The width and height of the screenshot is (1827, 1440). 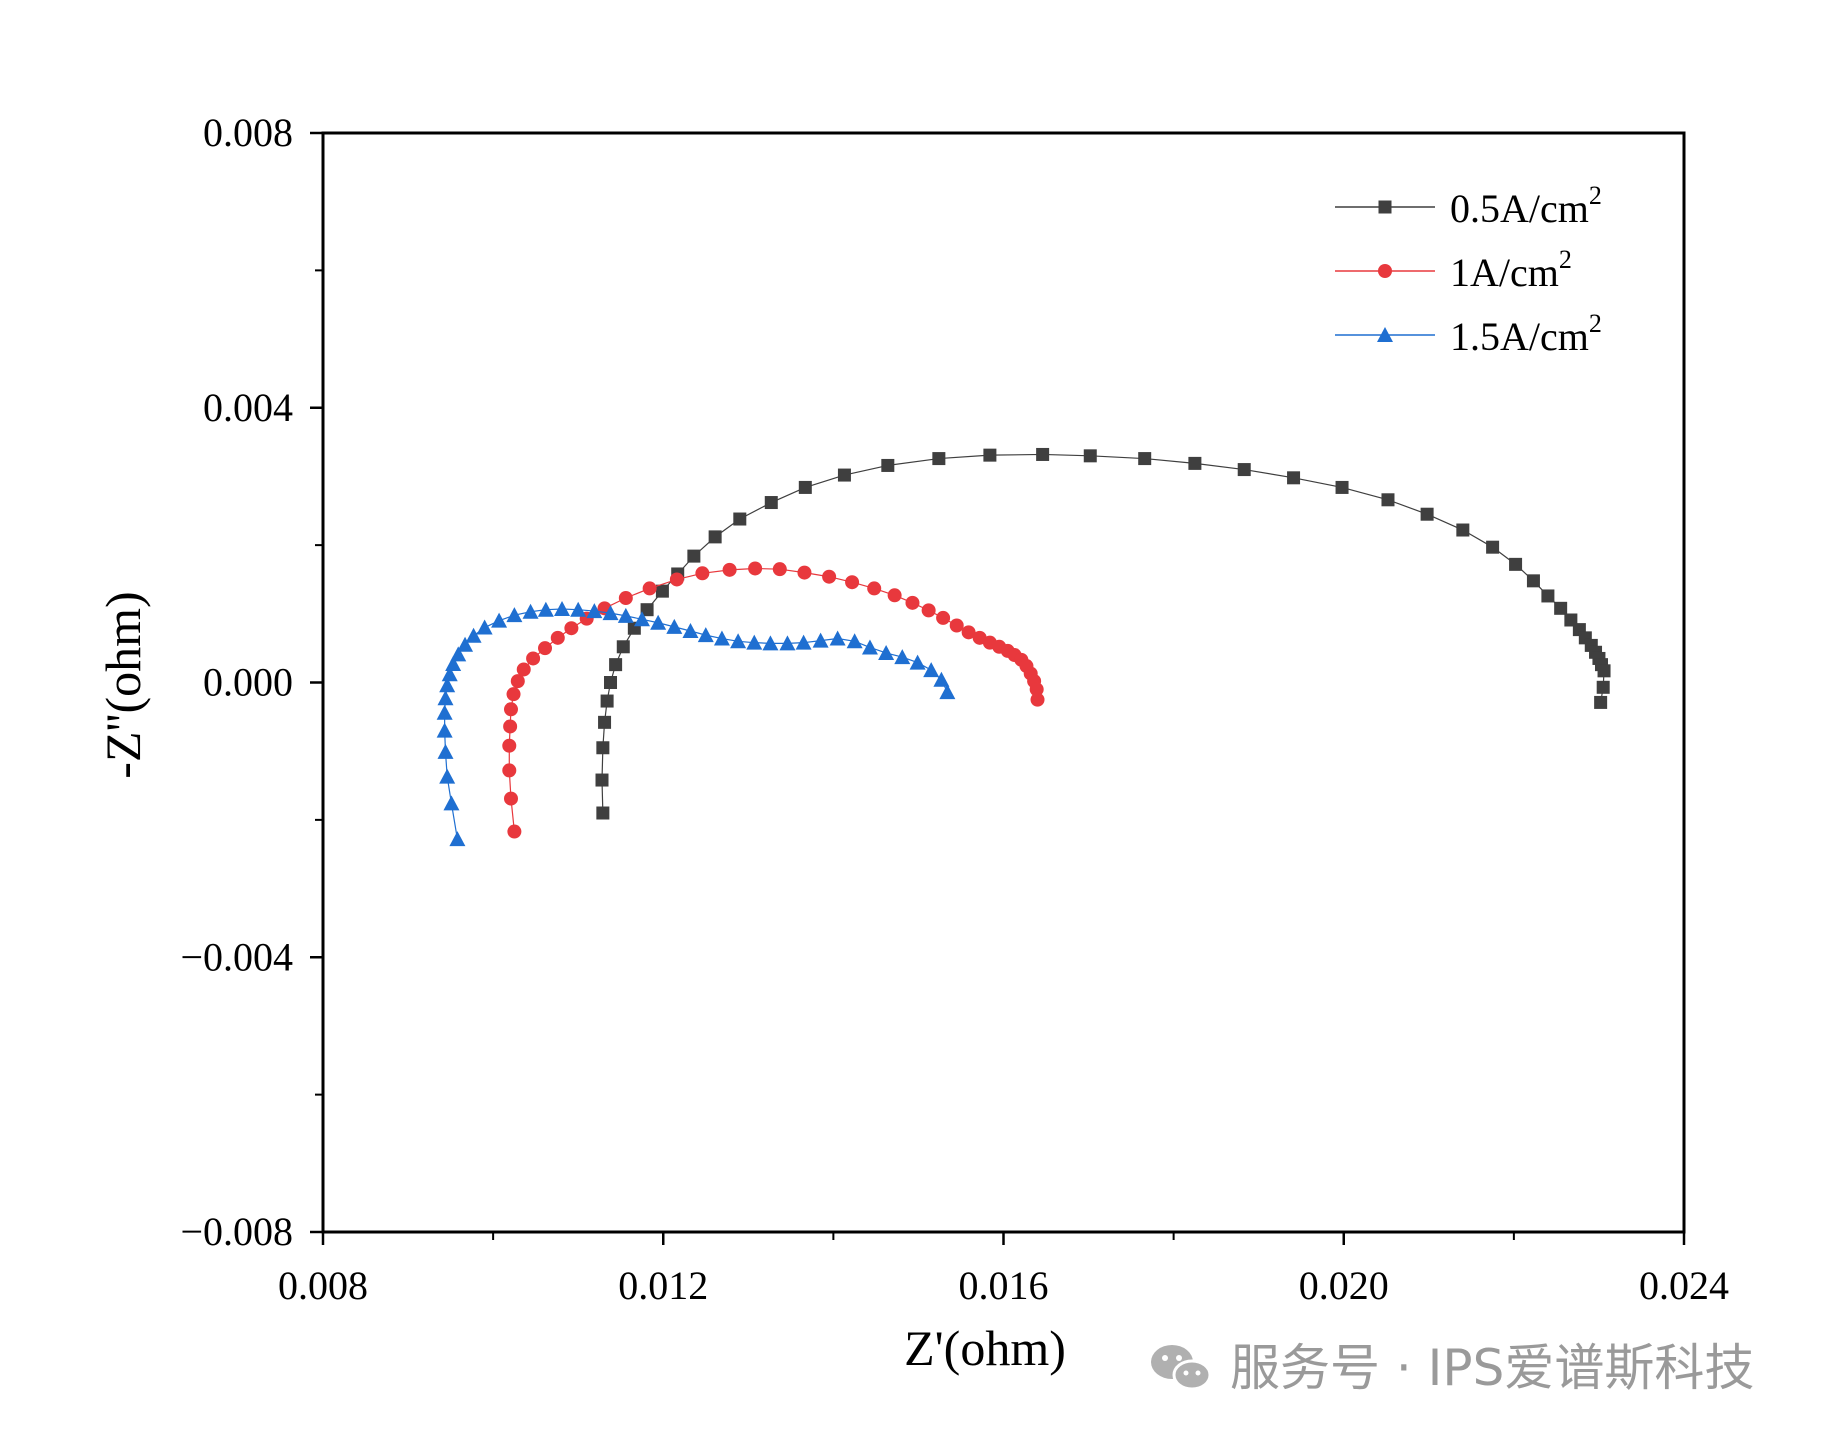 I want to click on legend-label: 1A/cm2, so click(x=1511, y=270).